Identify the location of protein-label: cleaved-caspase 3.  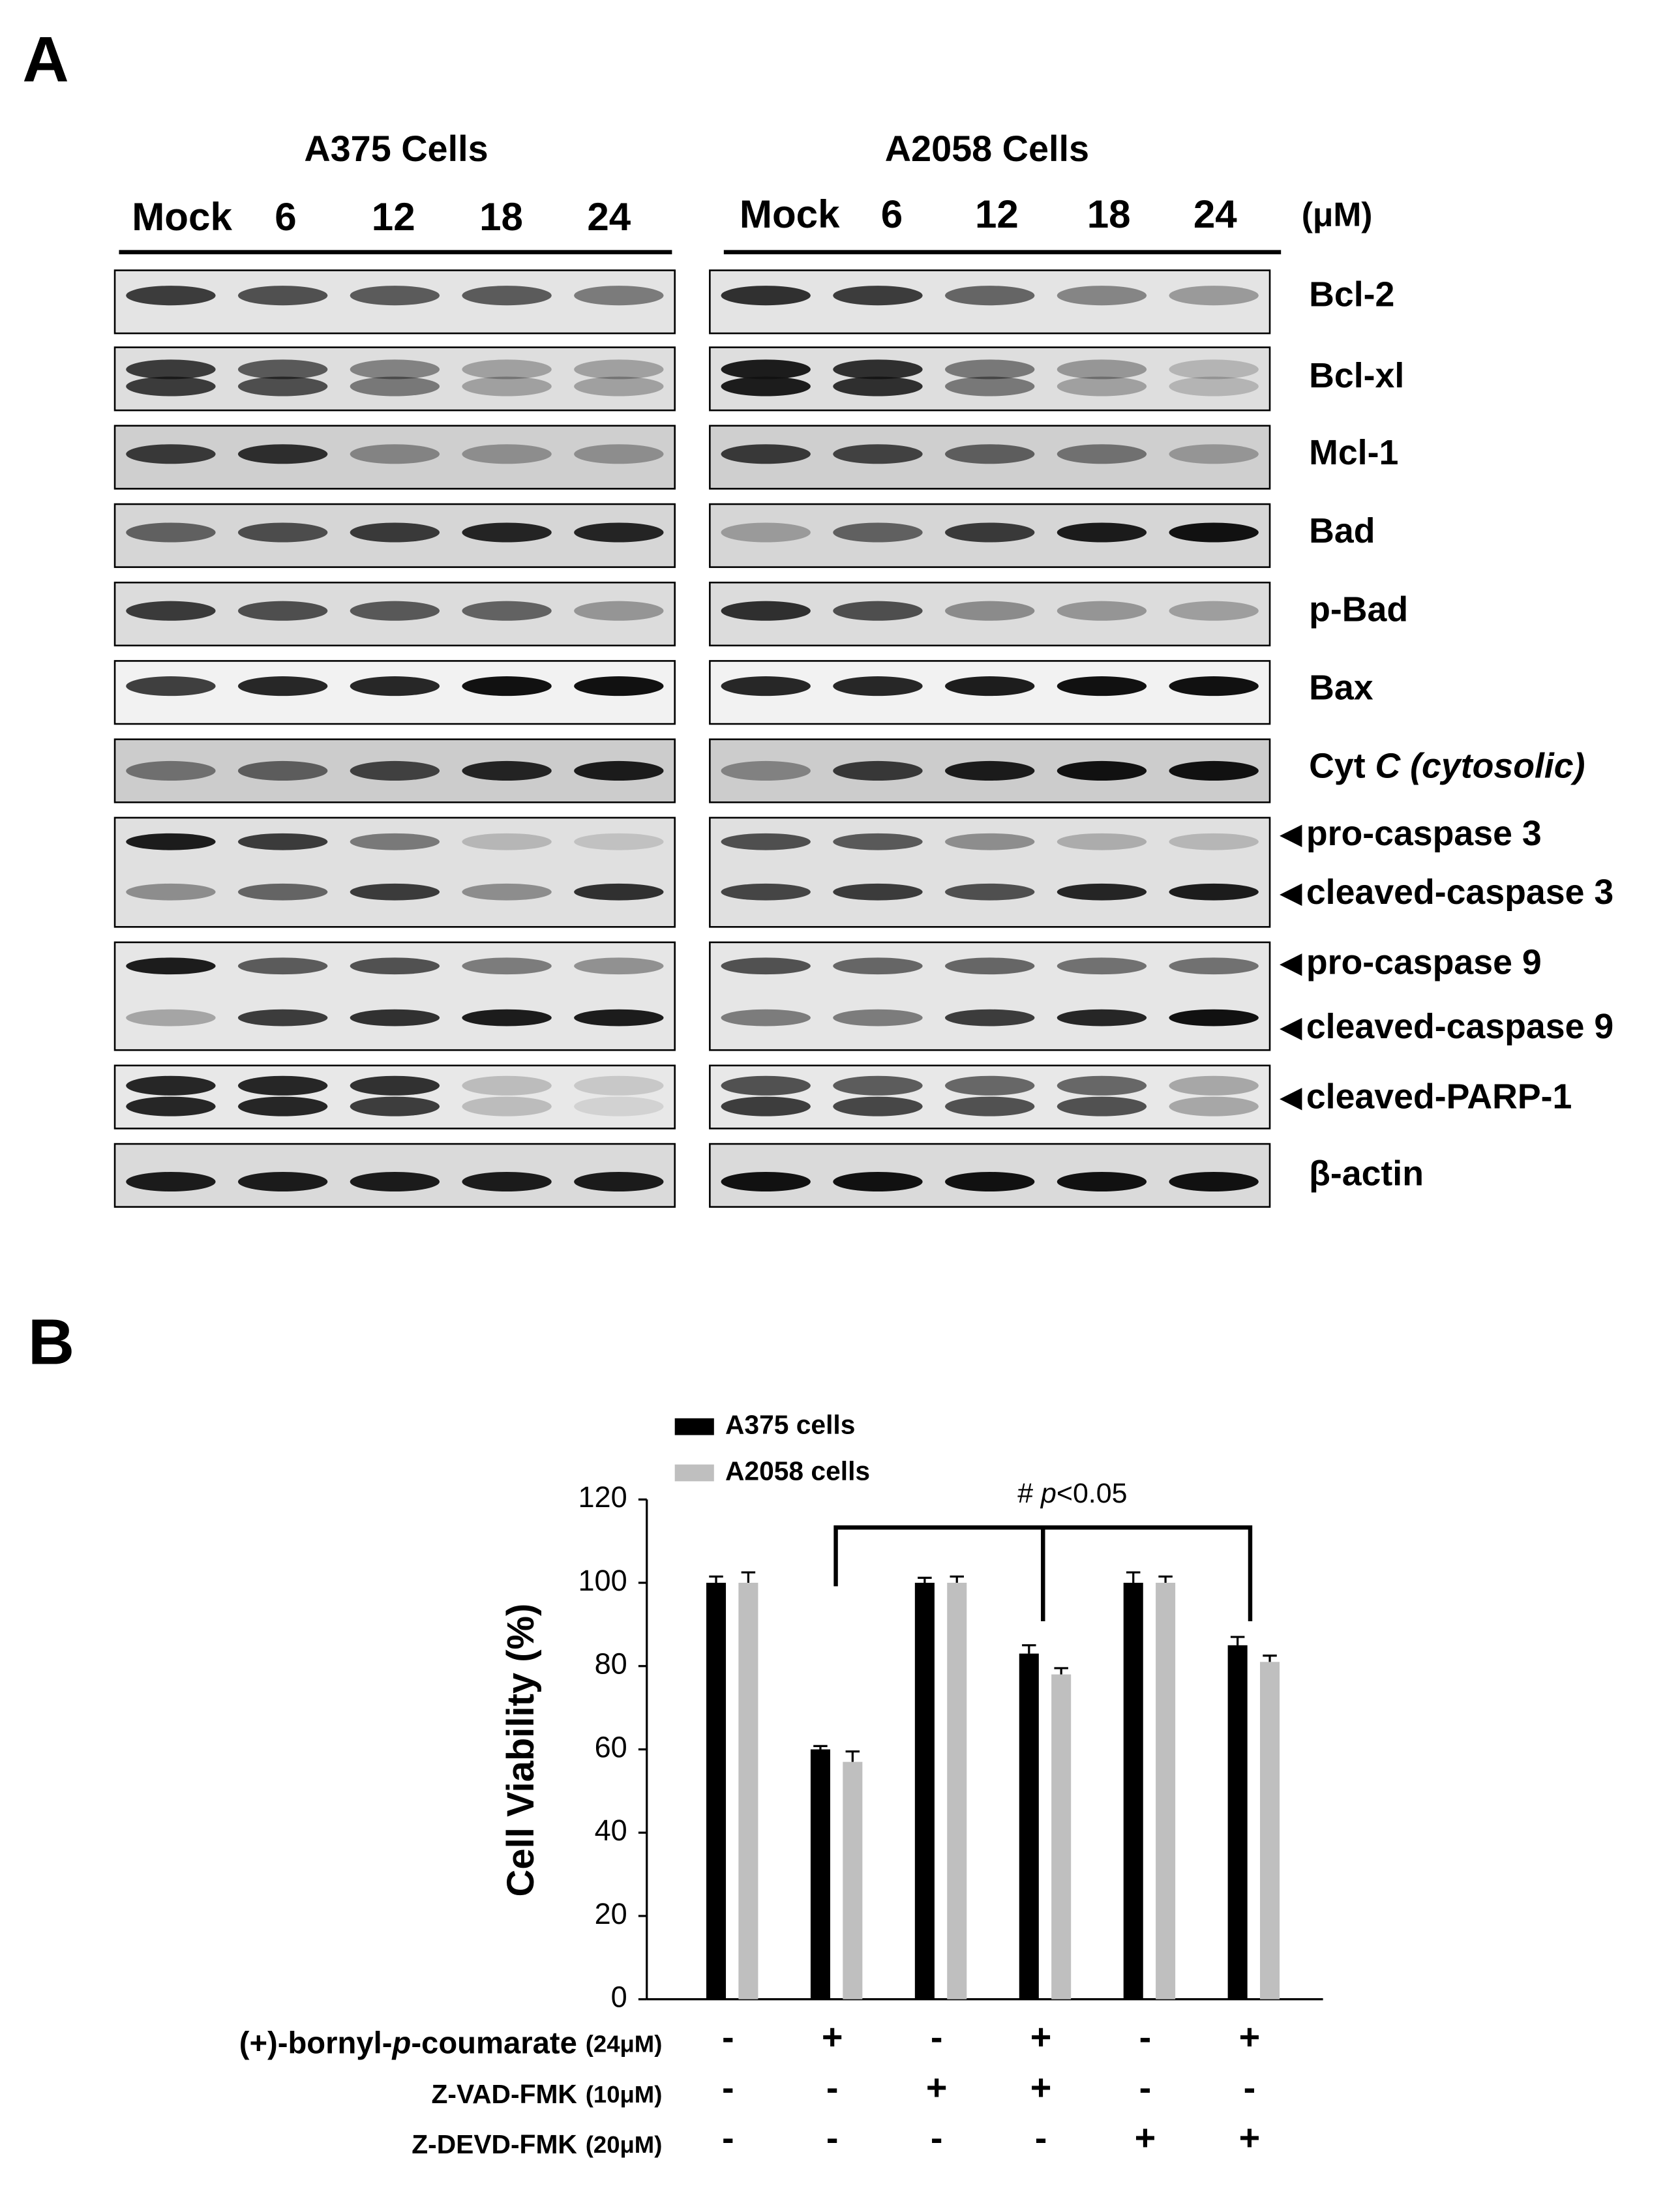
(1459, 892).